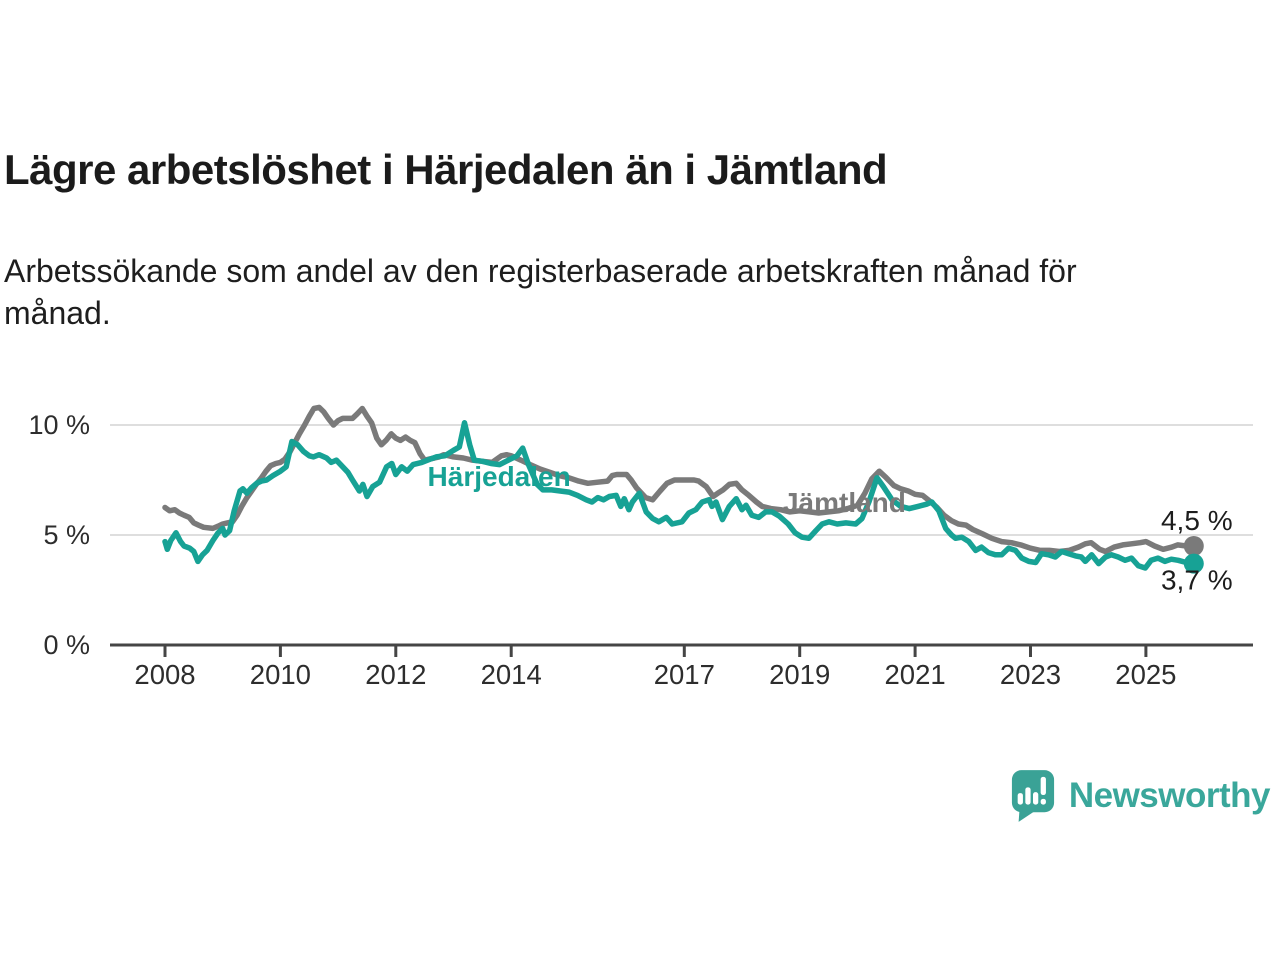 This screenshot has height=960, width=1280. I want to click on bar-chart-speech-bubble-icon, so click(1032, 796).